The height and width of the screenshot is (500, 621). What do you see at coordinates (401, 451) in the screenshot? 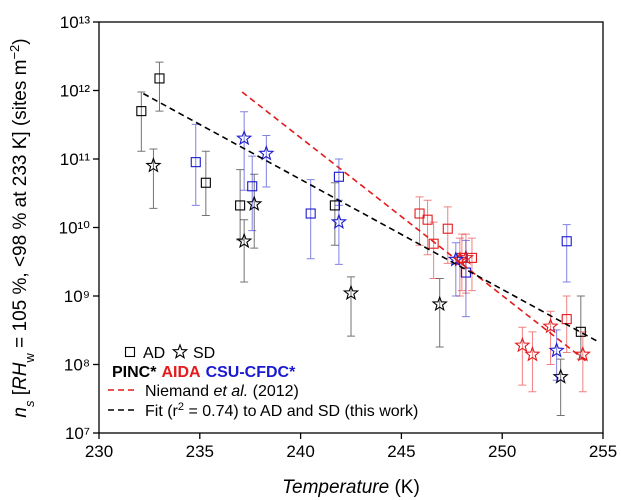
I see `x-tick-label: 245` at bounding box center [401, 451].